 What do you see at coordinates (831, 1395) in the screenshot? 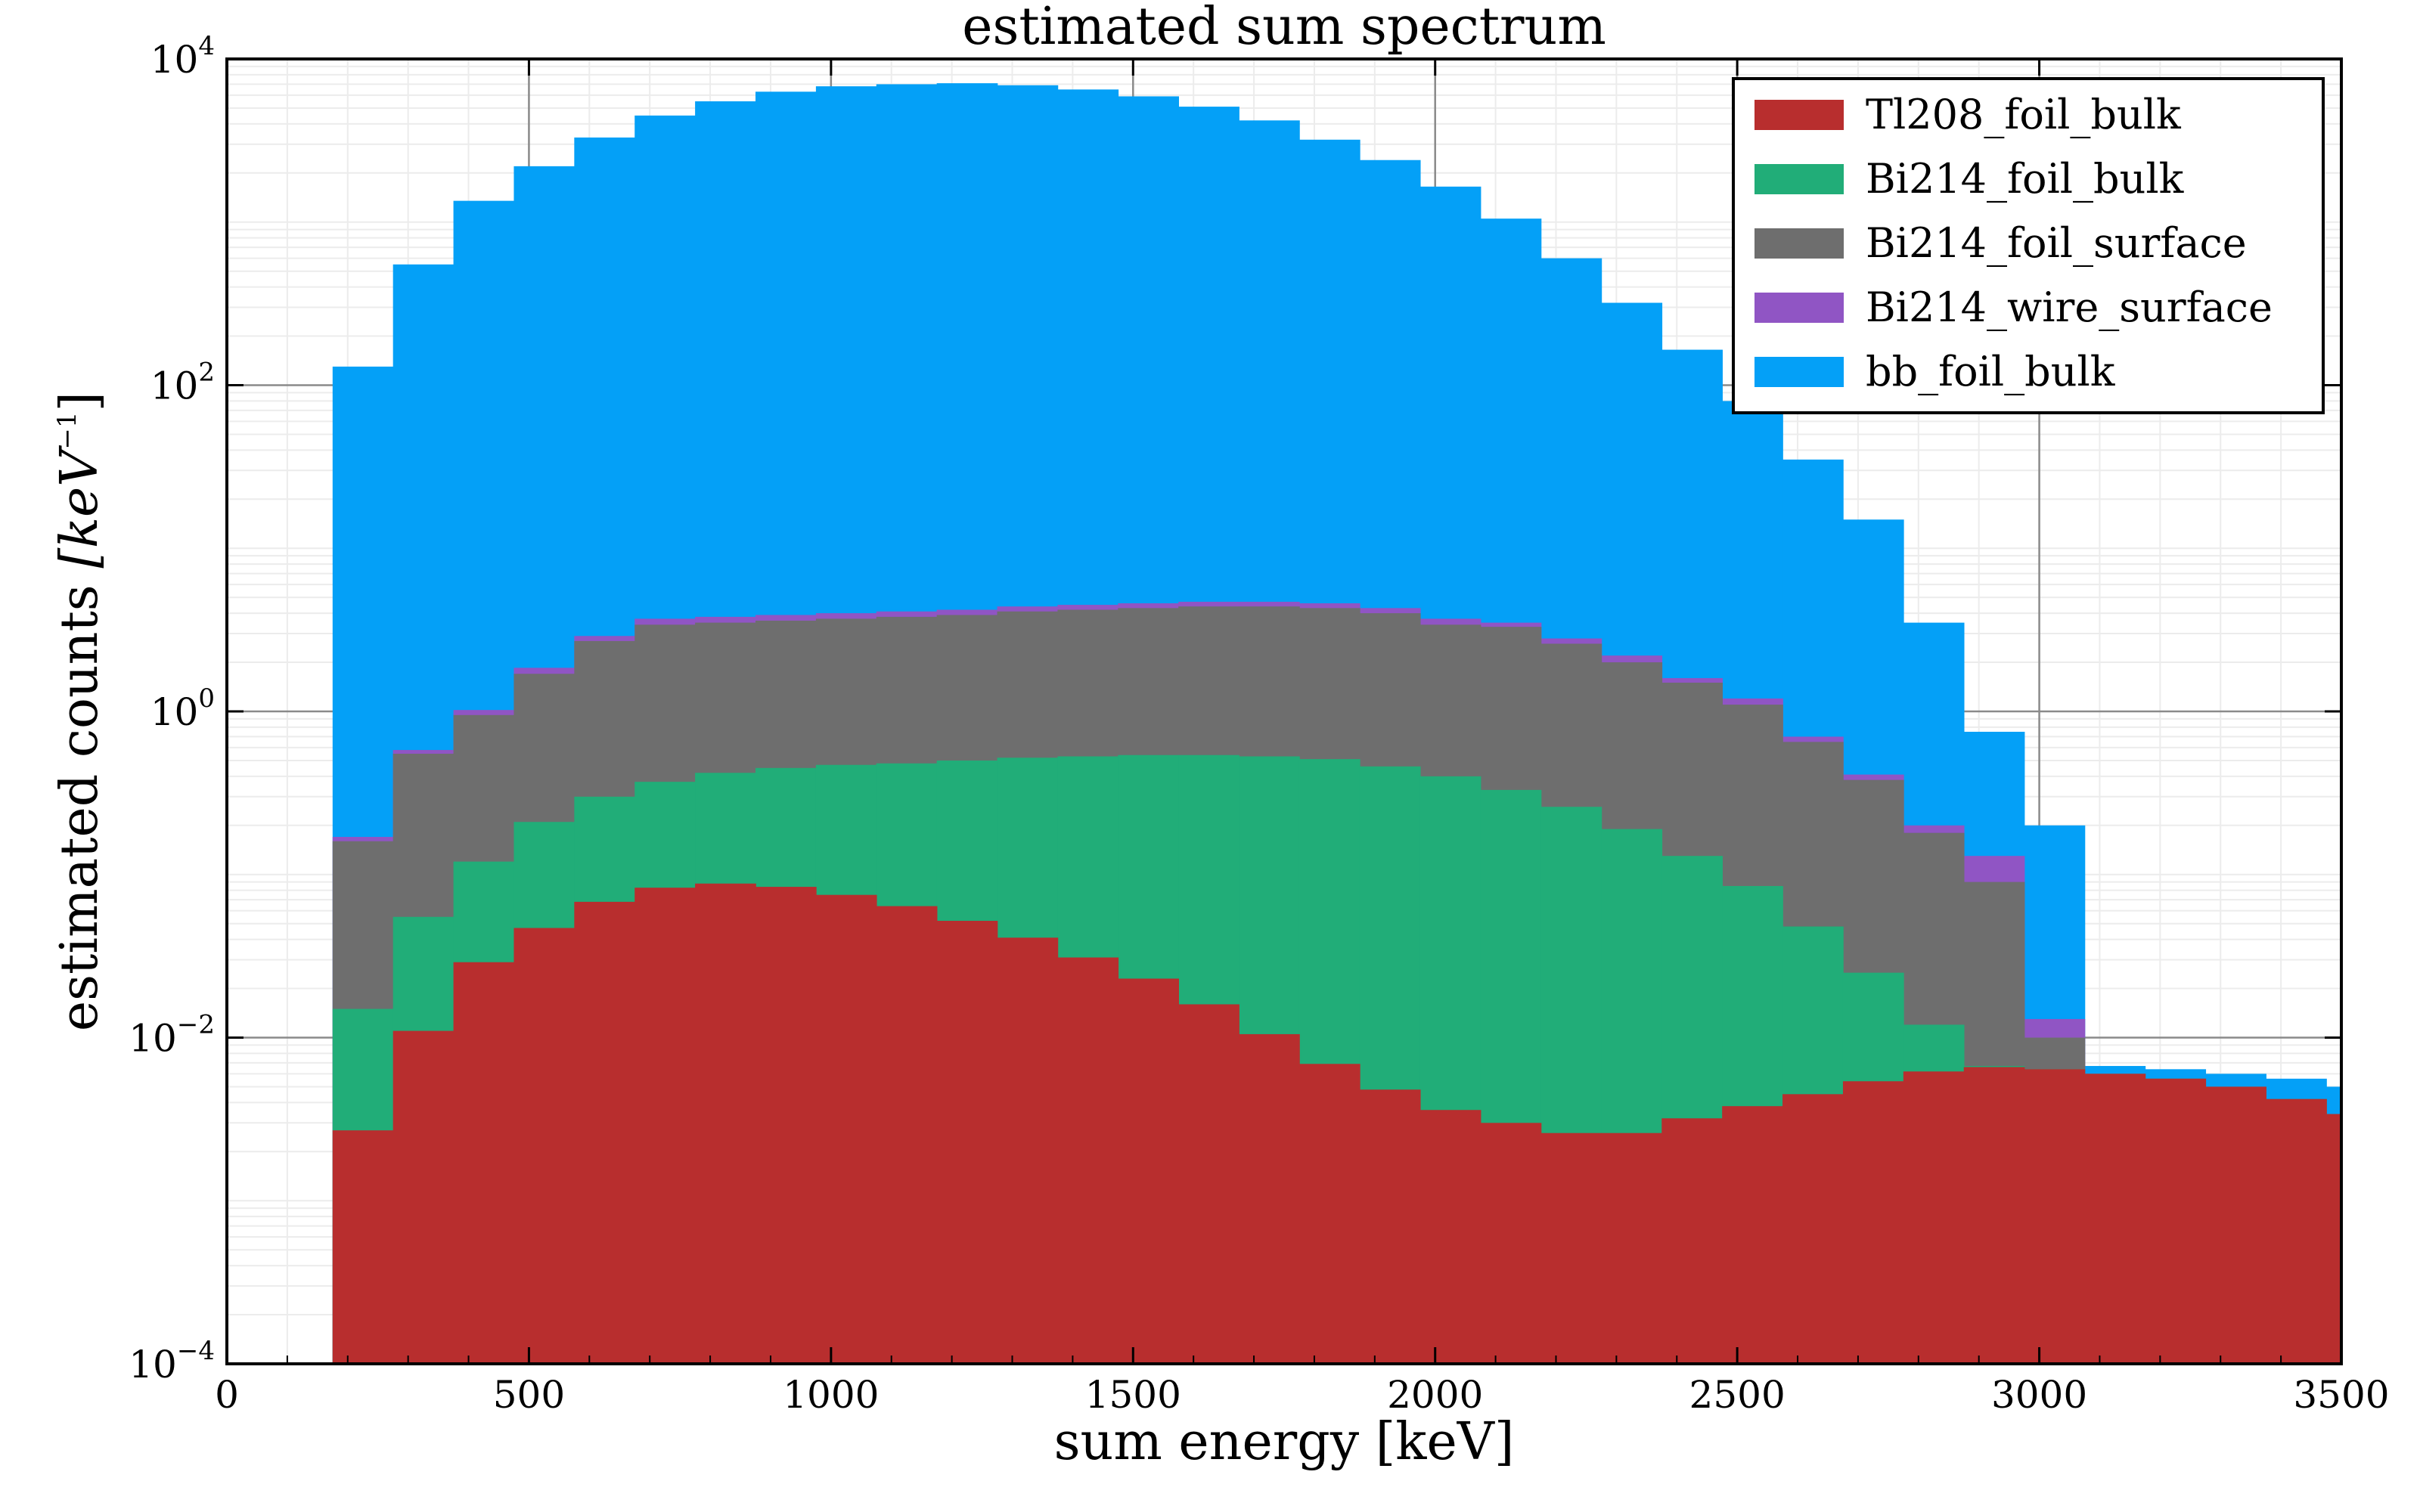
I see `x-tick-label: 1000` at bounding box center [831, 1395].